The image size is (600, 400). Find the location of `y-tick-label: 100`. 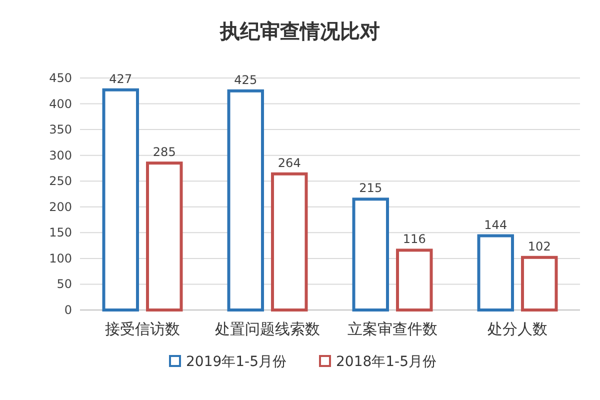

y-tick-label: 100 is located at coordinates (60, 258).